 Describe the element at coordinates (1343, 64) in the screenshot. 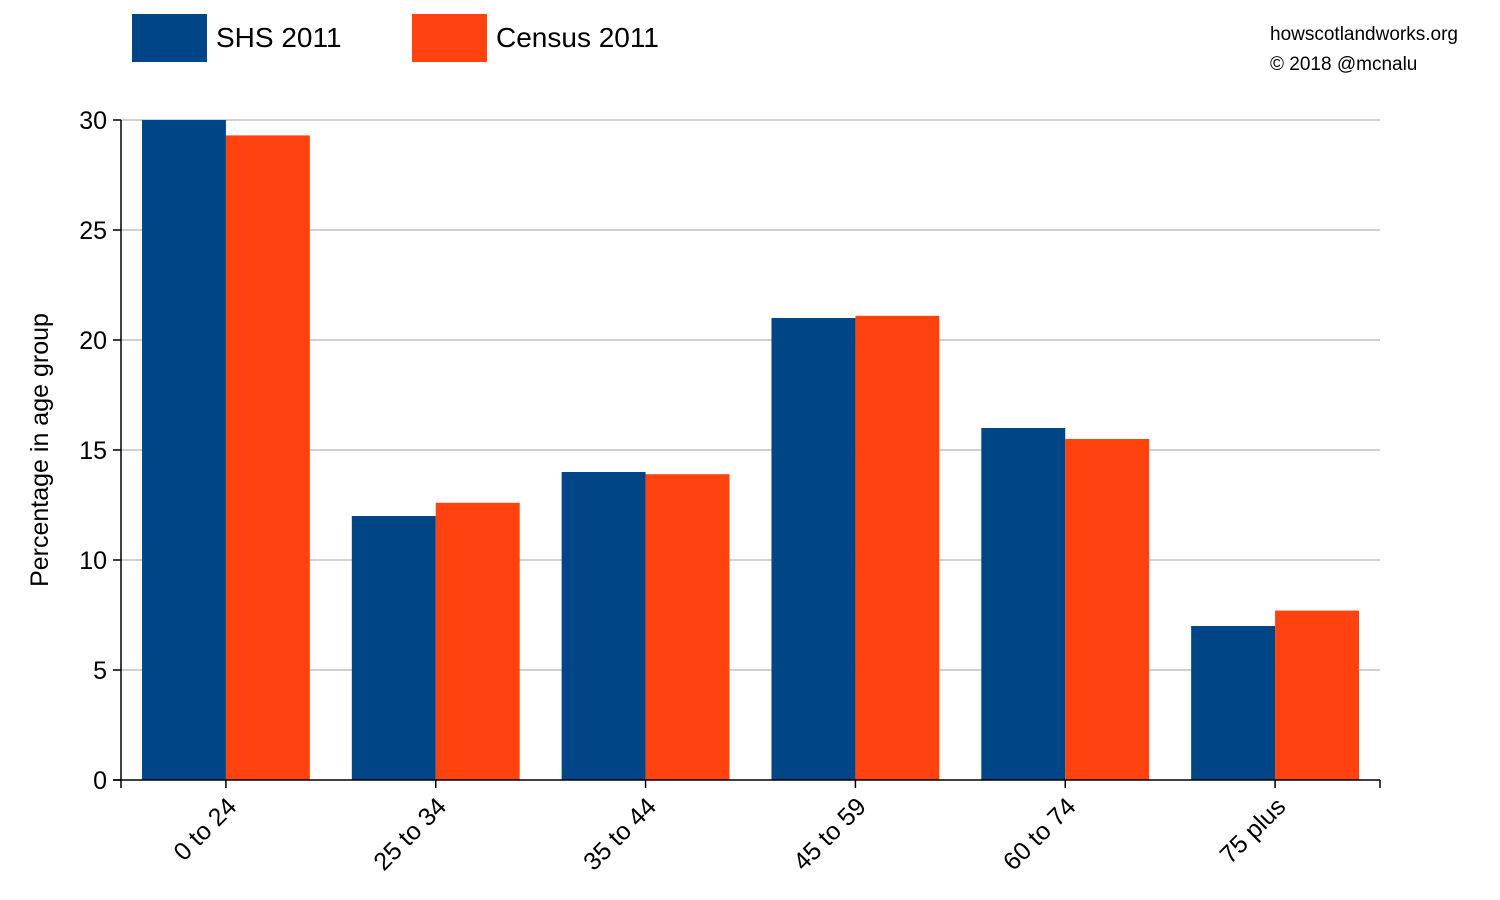

I see `credit-copyright: © 2018 @mcnalu` at that location.